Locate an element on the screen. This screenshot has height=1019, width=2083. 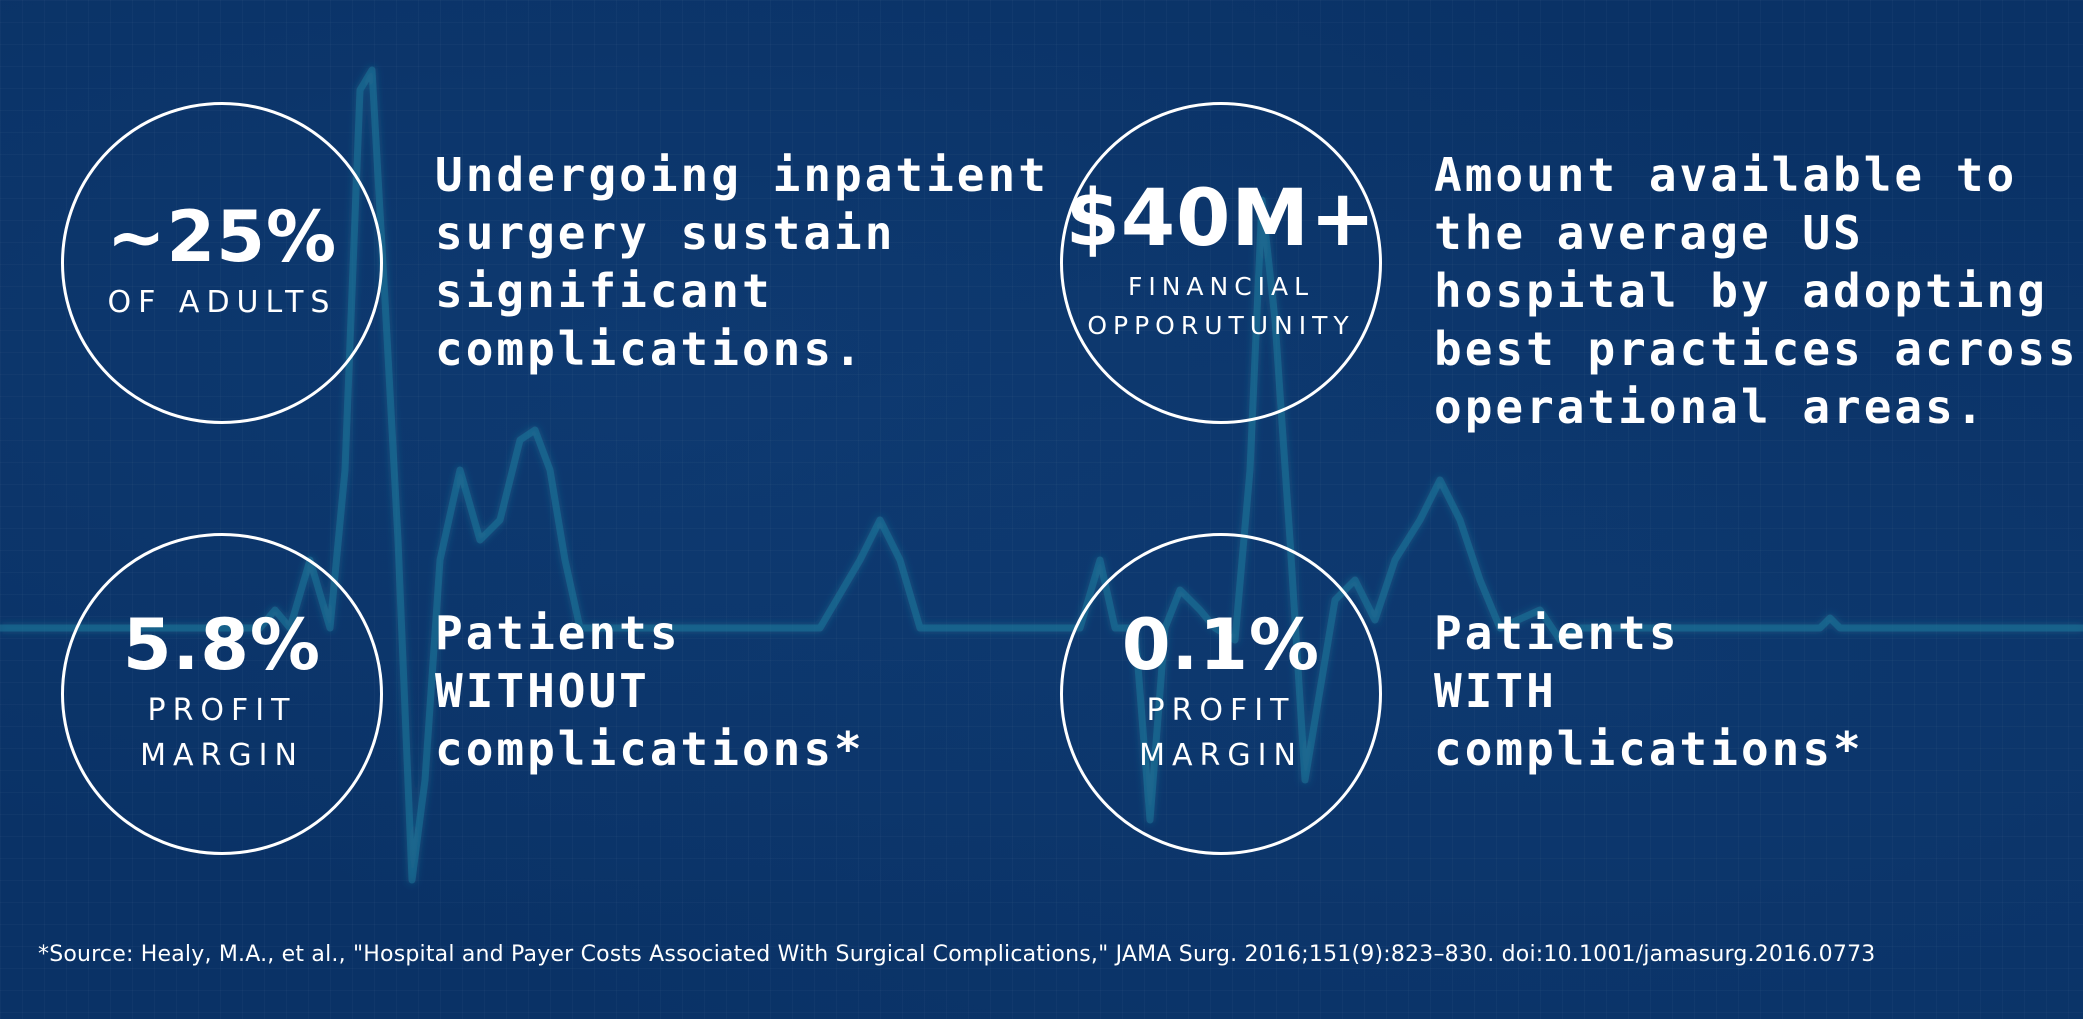
stat-description-profit-without: Patients WITHOUT complications* is located at coordinates (650, 691).